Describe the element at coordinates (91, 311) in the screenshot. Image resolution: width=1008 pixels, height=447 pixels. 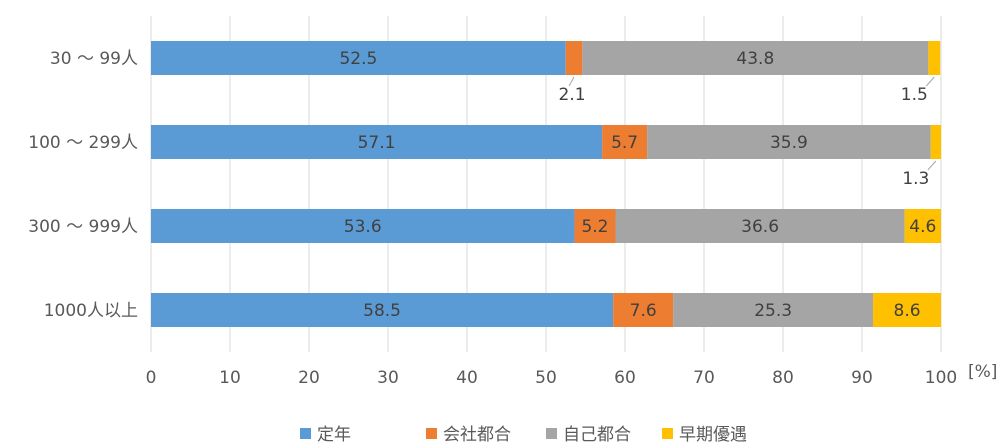
I see `category-label: 1000人以上` at that location.